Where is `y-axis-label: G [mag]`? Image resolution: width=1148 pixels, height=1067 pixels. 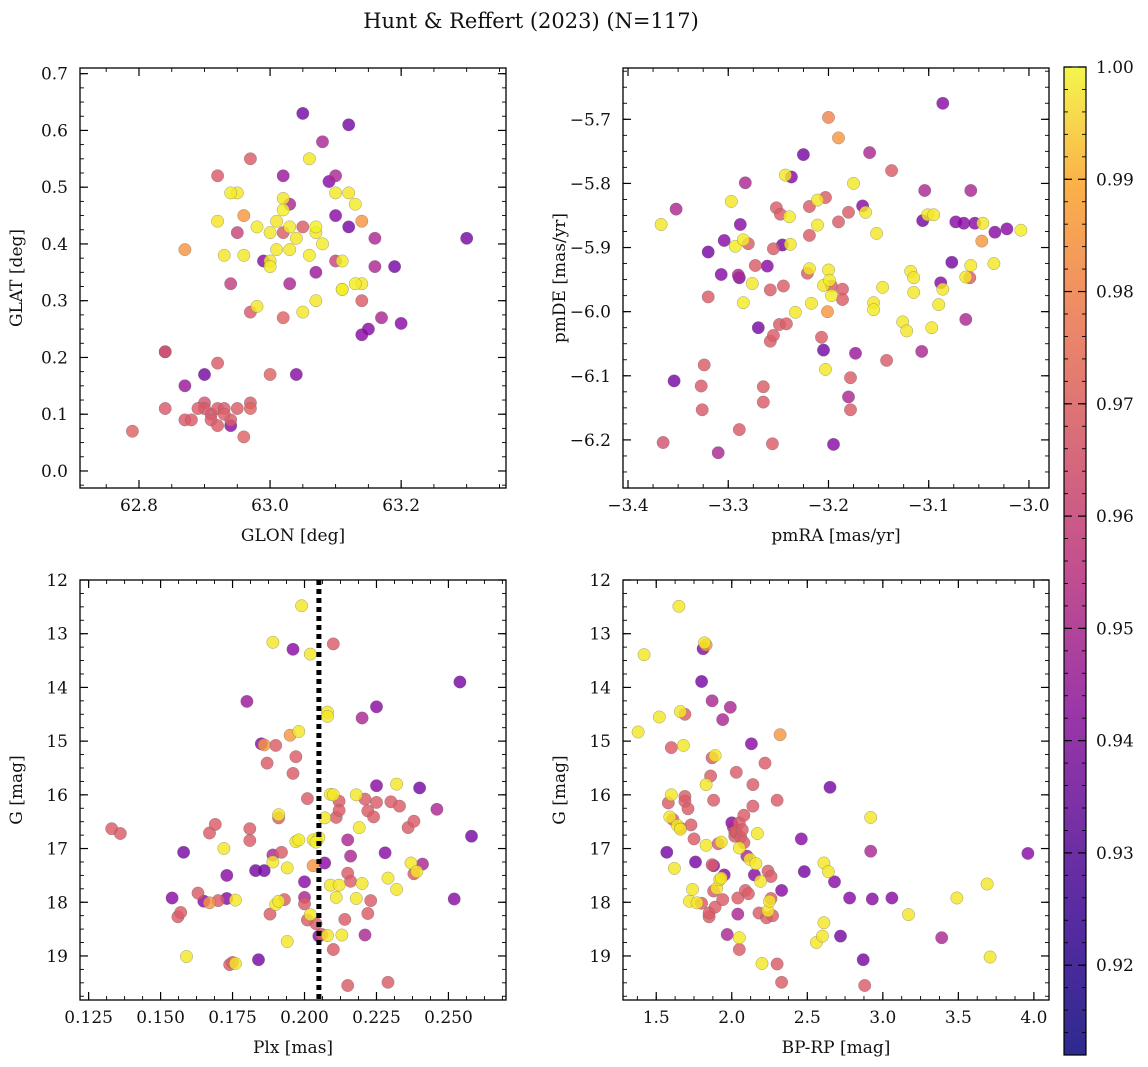
y-axis-label: G [mag] is located at coordinates (560, 789).